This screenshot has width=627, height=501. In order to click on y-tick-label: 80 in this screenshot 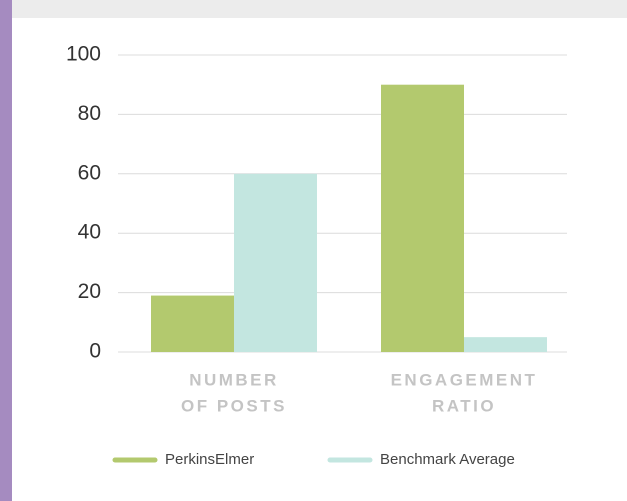, I will do `click(89, 113)`.